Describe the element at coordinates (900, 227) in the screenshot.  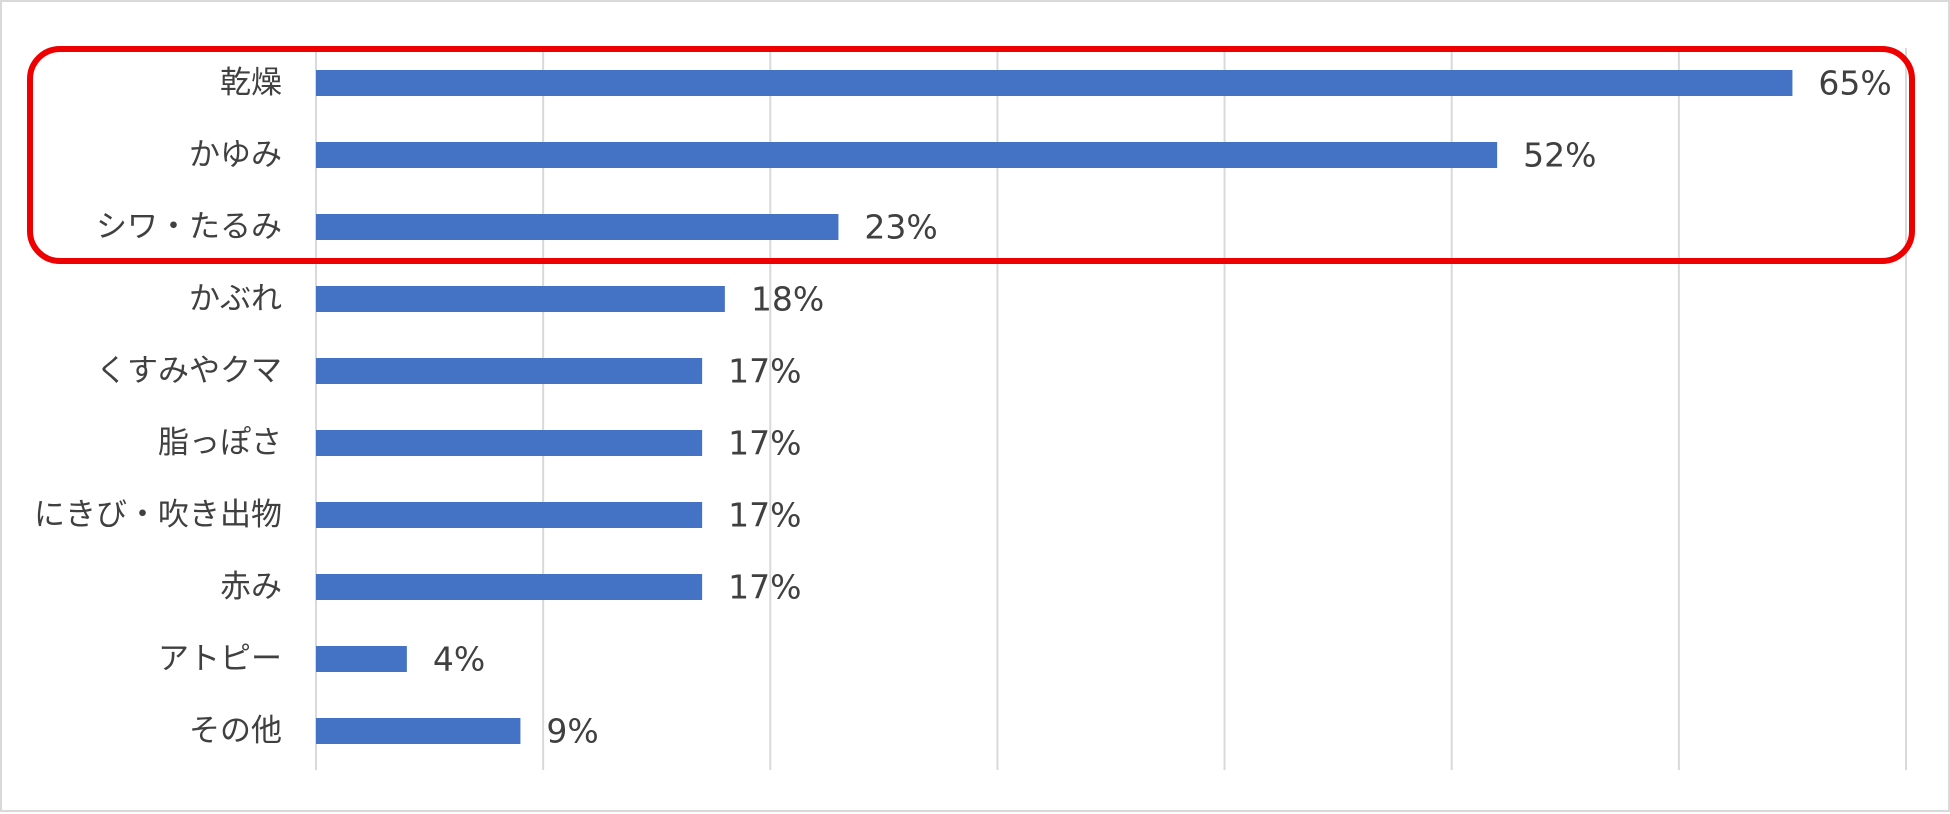
I see `value-label: 23%` at that location.